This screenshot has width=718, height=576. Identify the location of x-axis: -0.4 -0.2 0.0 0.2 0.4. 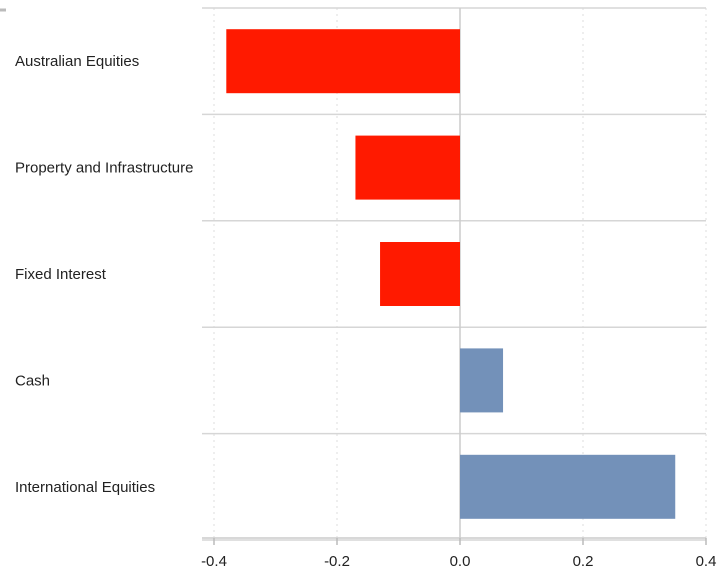
(459, 553).